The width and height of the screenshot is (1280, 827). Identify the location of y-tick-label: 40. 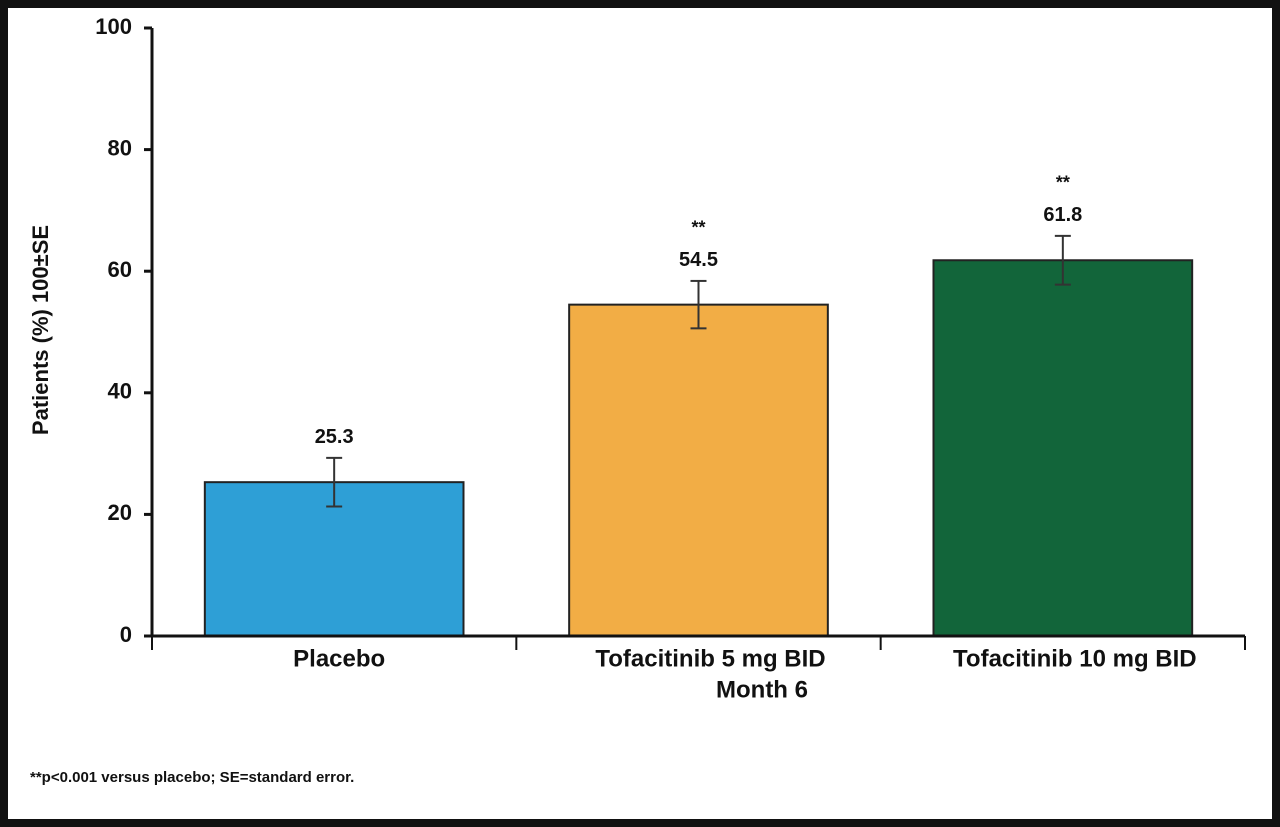
(120, 391).